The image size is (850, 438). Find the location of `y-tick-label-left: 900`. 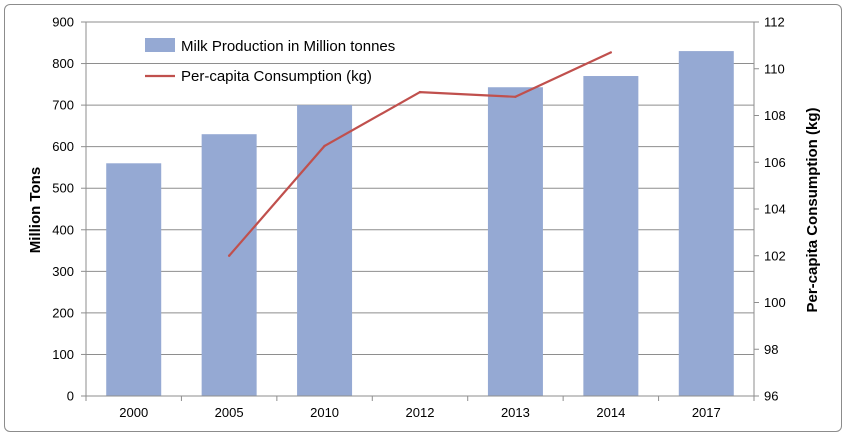

y-tick-label-left: 900 is located at coordinates (63, 22).